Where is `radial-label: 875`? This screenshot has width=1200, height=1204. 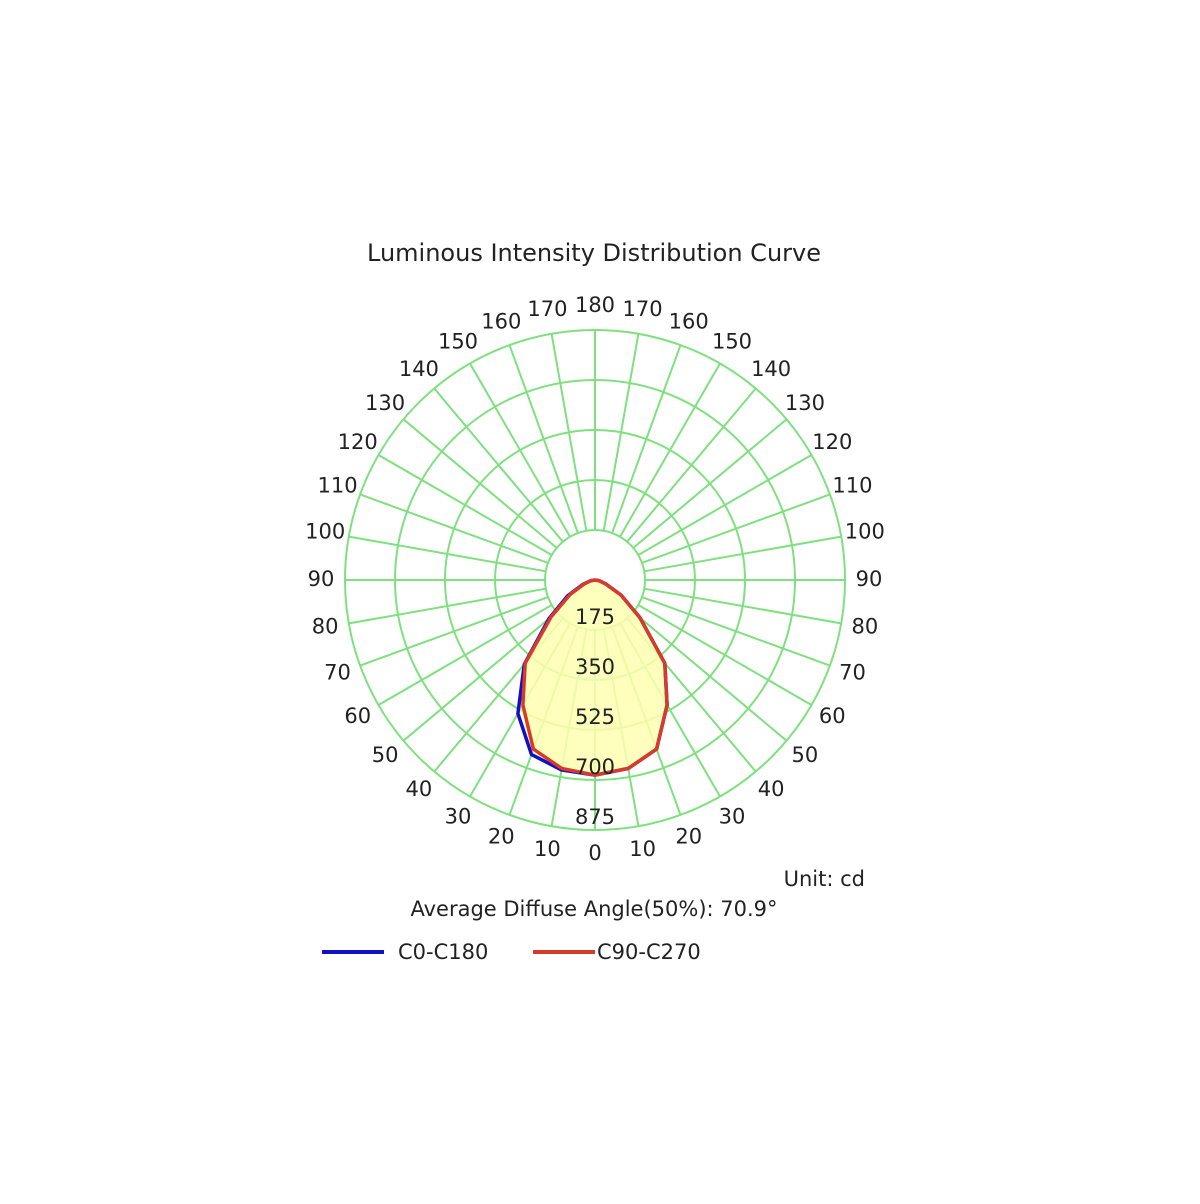 radial-label: 875 is located at coordinates (595, 817).